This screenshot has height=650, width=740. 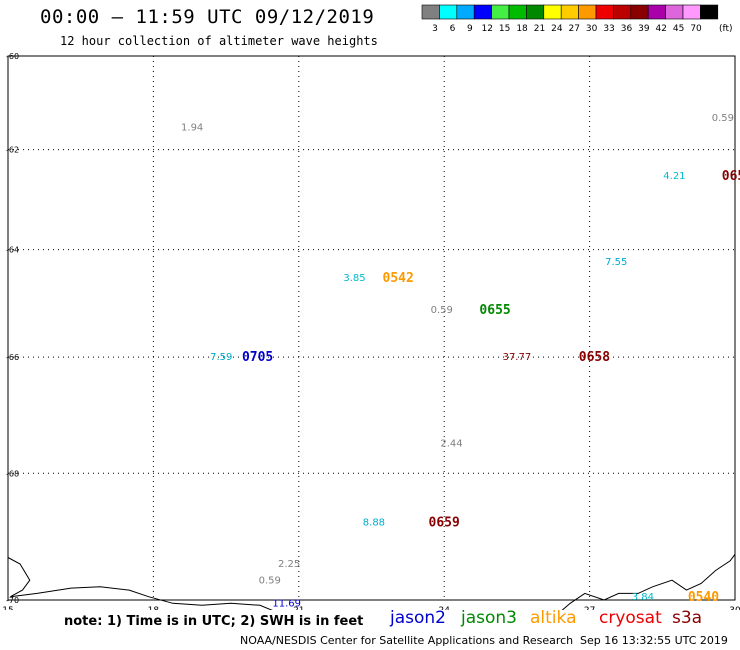 I want to click on wave-height-label: 7.55, so click(x=616, y=262).